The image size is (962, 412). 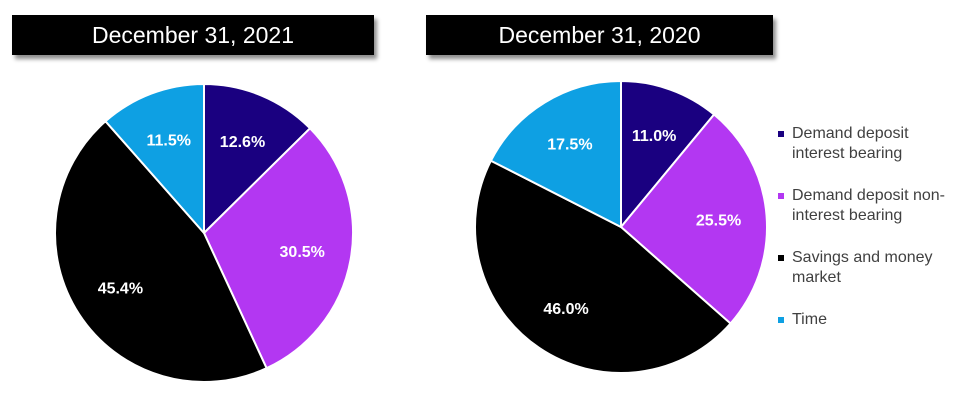 What do you see at coordinates (278, 248) in the screenshot?
I see `pie-slice-2021-demand-non-interest` at bounding box center [278, 248].